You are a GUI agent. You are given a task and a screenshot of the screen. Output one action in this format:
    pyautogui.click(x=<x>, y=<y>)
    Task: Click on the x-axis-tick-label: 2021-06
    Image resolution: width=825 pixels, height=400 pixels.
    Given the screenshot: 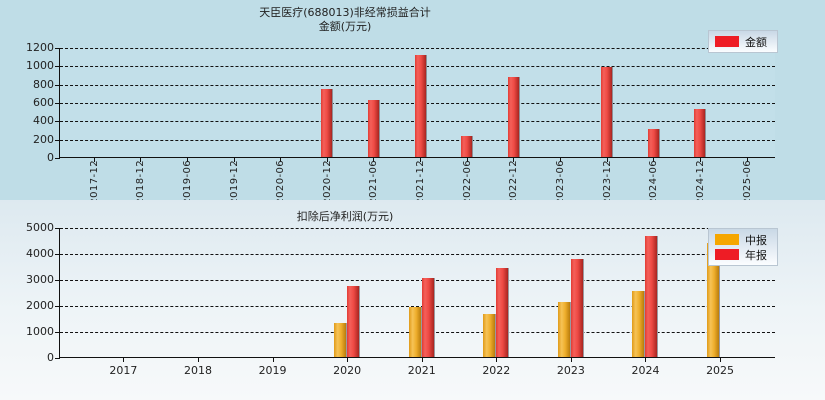 What is the action you would take?
    pyautogui.click(x=374, y=182)
    